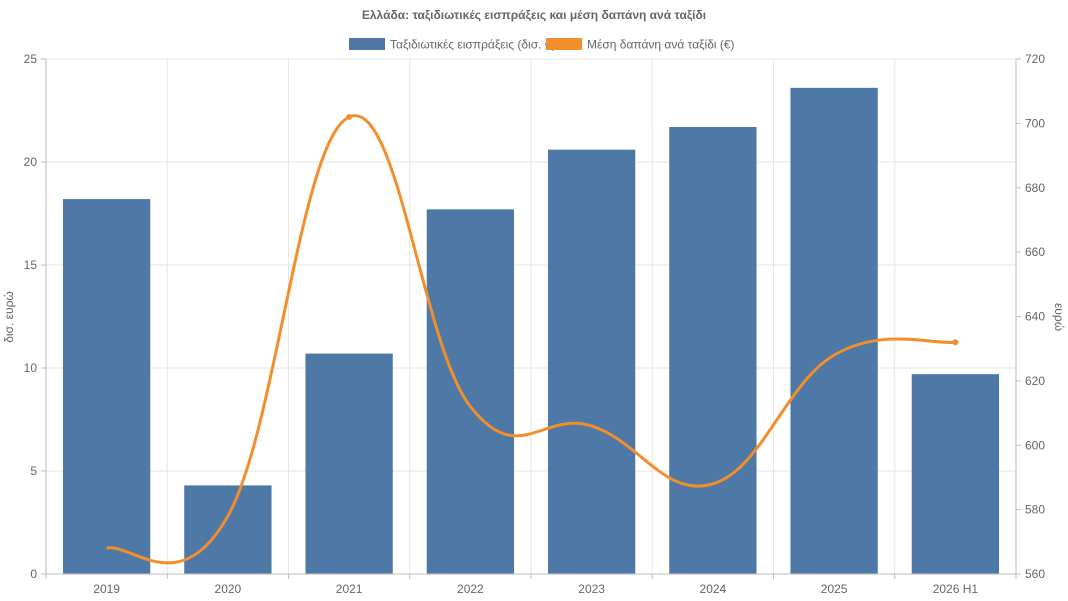 This screenshot has height=601, width=1068. I want to click on legend-label-spending: Μέση δαπάνη ανά ταξίδι (€), so click(661, 45).